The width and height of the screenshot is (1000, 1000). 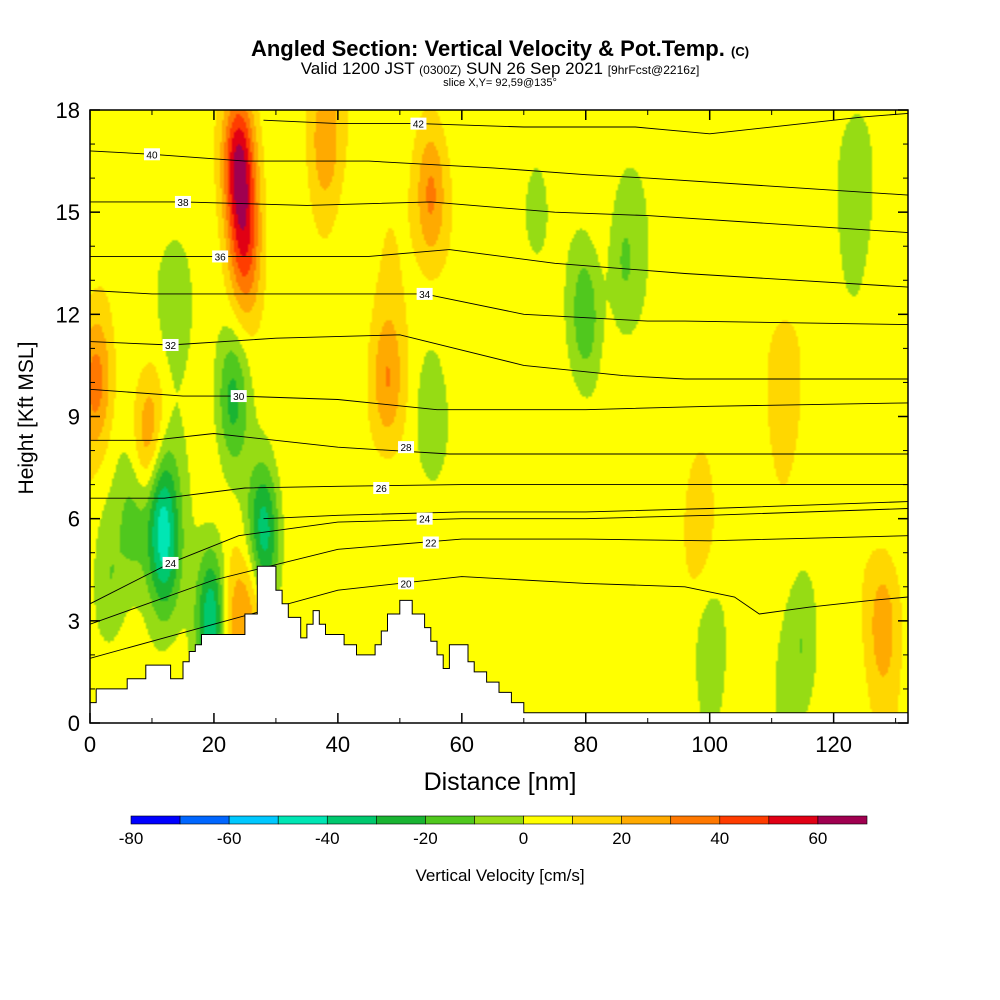 I want to click on x-axis-label: Distance [nm], so click(x=500, y=782).